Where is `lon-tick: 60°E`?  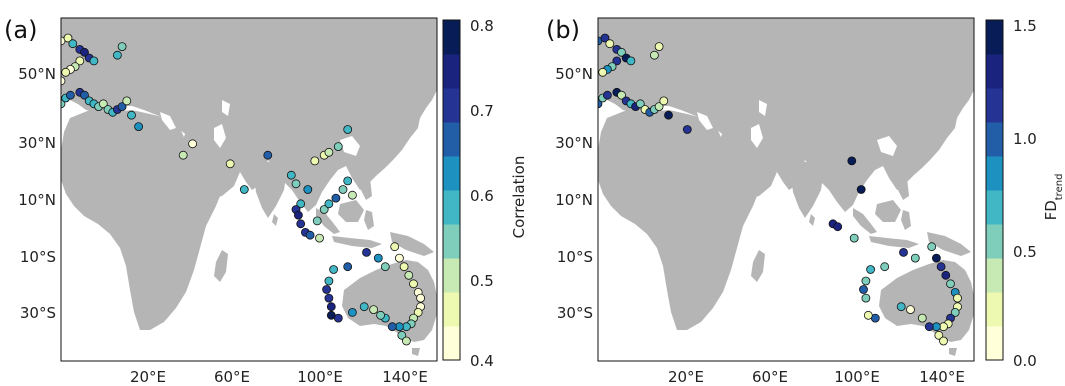 lon-tick: 60°E is located at coordinates (232, 377).